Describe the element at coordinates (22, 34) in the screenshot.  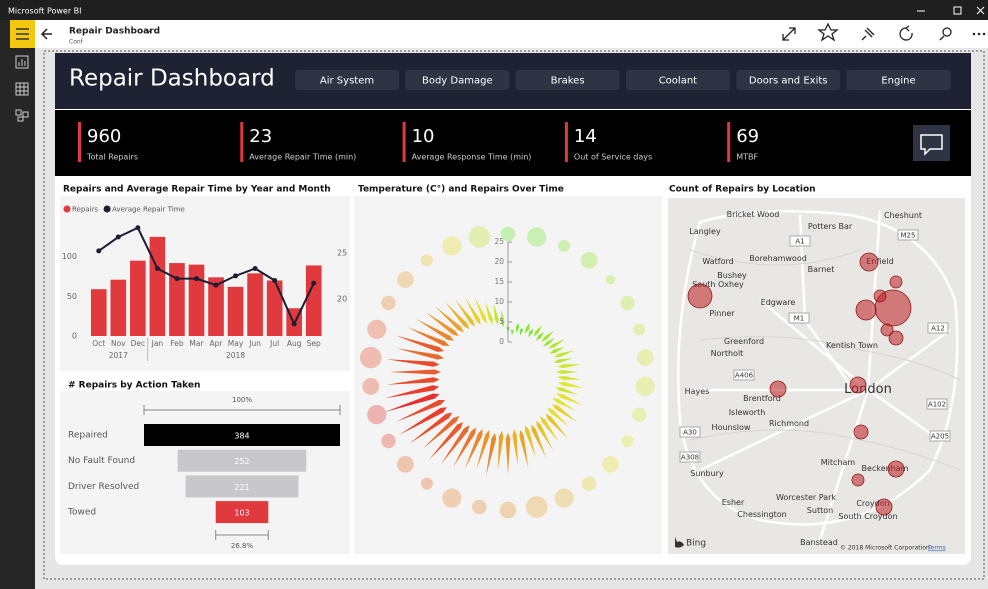
I see `menu-icon` at that location.